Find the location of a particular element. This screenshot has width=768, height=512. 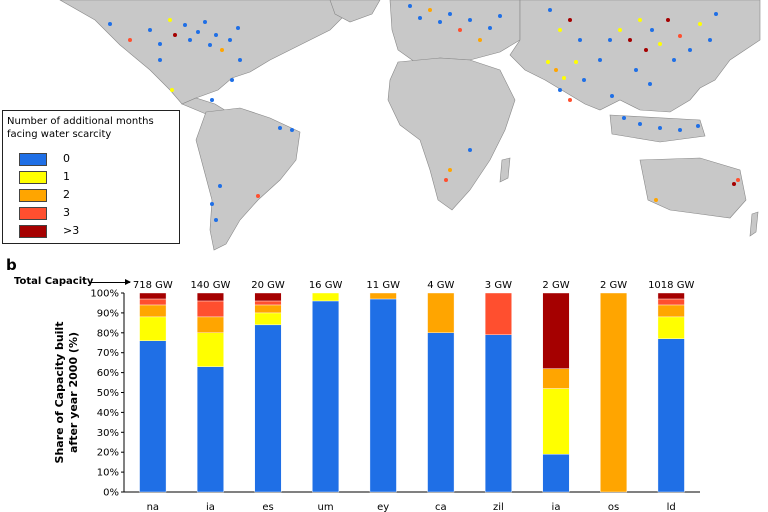

y-tick-label: 50% is located at coordinates (108, 393).